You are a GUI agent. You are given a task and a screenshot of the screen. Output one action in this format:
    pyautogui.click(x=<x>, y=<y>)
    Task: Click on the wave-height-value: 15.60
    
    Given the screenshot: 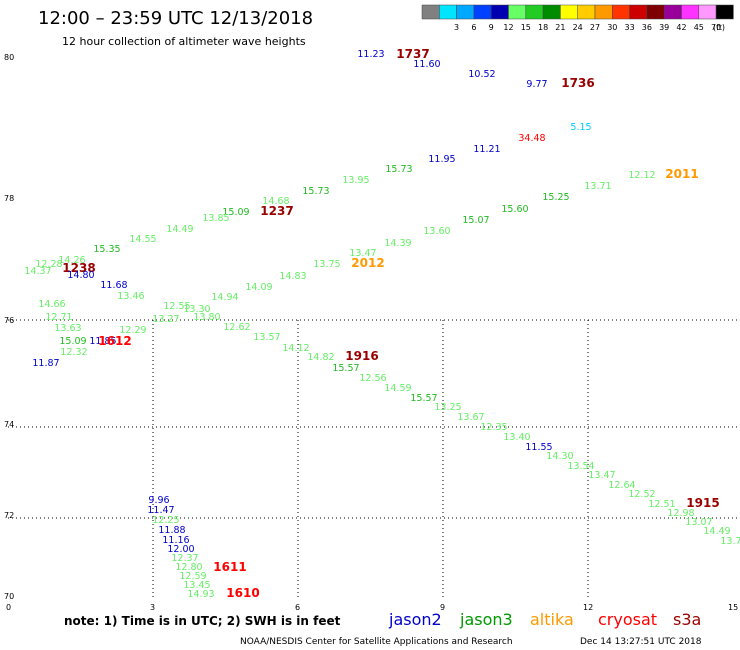 What is the action you would take?
    pyautogui.click(x=514, y=209)
    